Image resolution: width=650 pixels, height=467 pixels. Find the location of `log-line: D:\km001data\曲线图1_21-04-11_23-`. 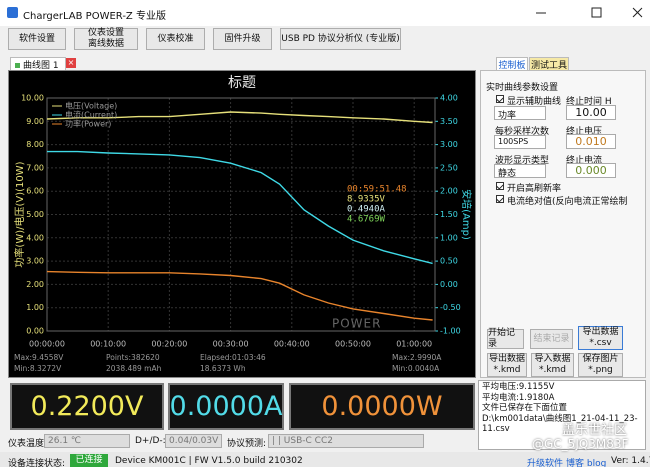

log-line: D:\km001data\曲线图1_21-04-11_23- is located at coordinates (560, 418).